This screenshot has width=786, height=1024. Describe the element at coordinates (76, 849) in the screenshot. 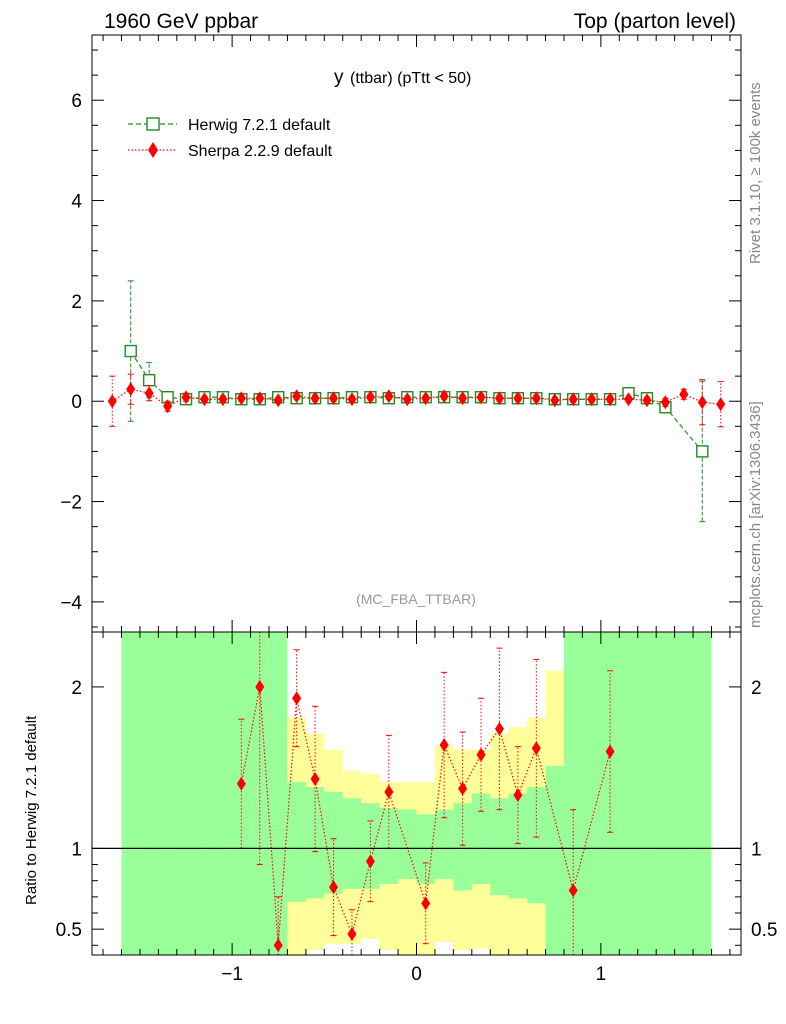

I see `ratio-y-tick-label: 1` at that location.